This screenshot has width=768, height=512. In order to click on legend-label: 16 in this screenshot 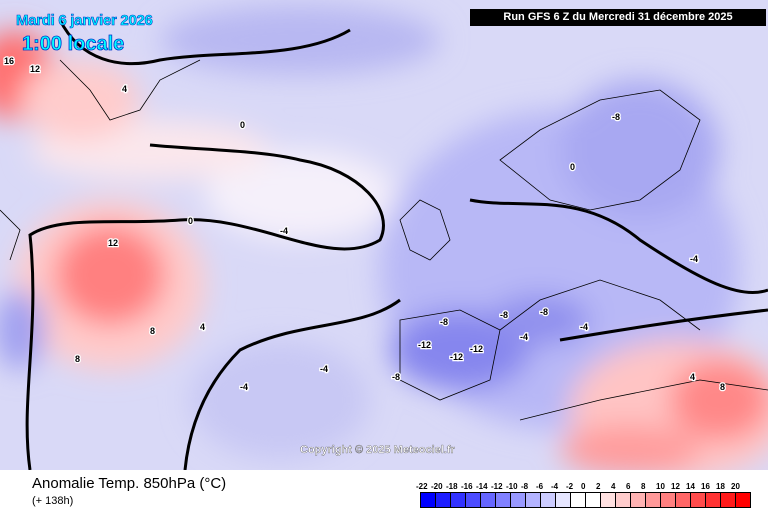, I will do `click(705, 486)`.